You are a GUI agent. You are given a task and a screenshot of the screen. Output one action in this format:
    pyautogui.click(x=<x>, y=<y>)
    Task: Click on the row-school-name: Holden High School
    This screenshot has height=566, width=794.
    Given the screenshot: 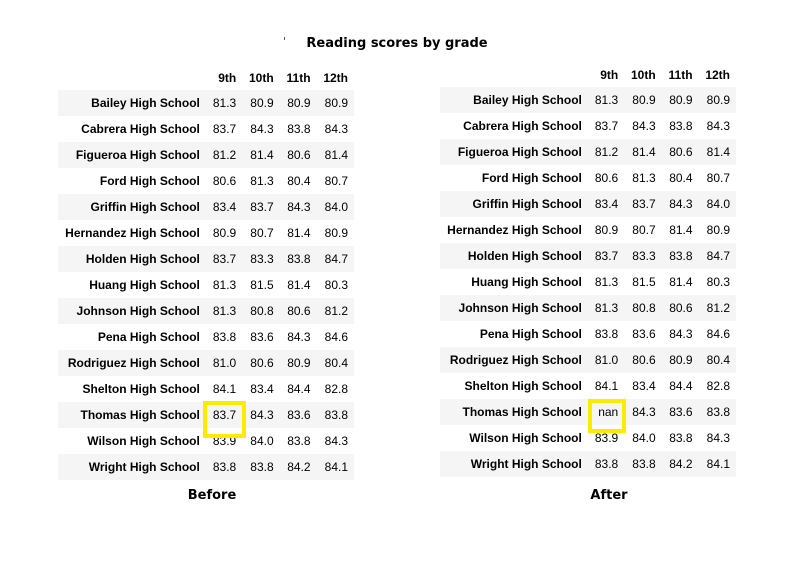 What is the action you would take?
    pyautogui.click(x=142, y=259)
    